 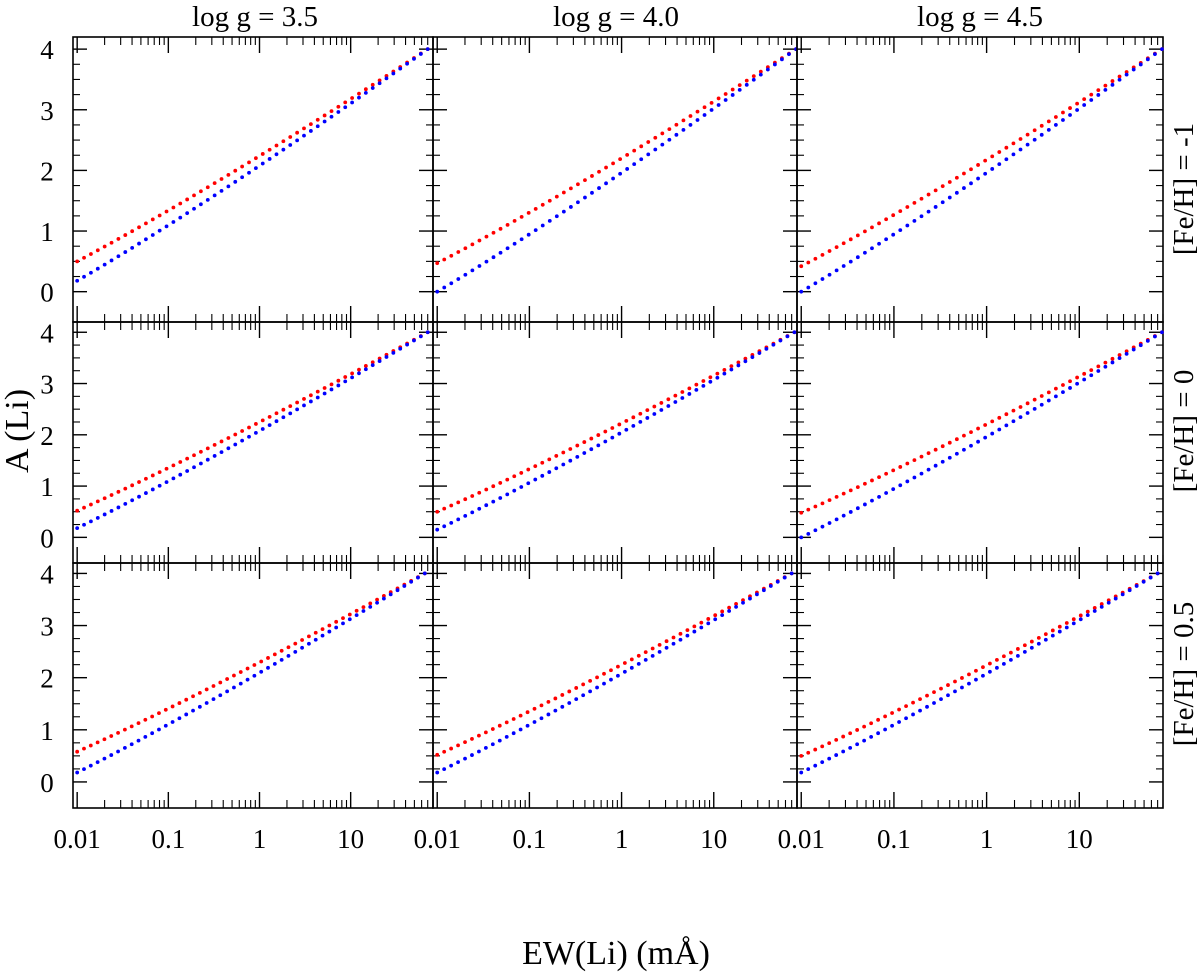 What do you see at coordinates (606, 708) in the screenshot?
I see `panel-r2-c1: 0.01 0.1 1 10` at bounding box center [606, 708].